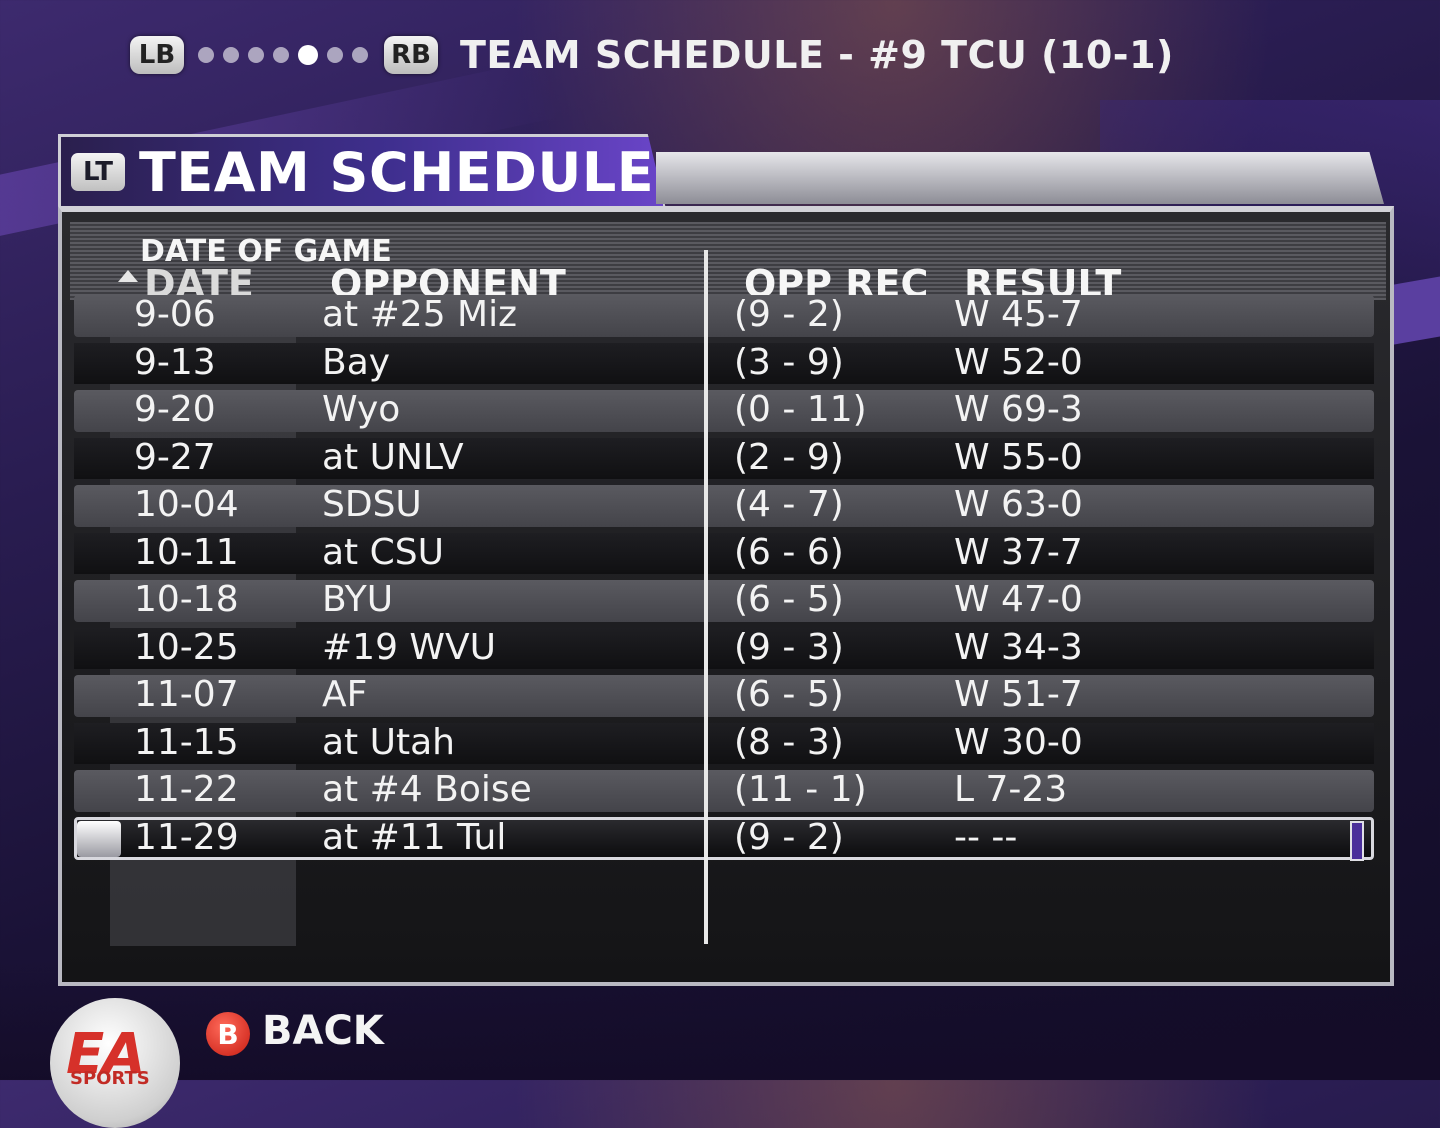 The image size is (1440, 1128). Describe the element at coordinates (1011, 789) in the screenshot. I see `cell-result: L 7-23` at that location.